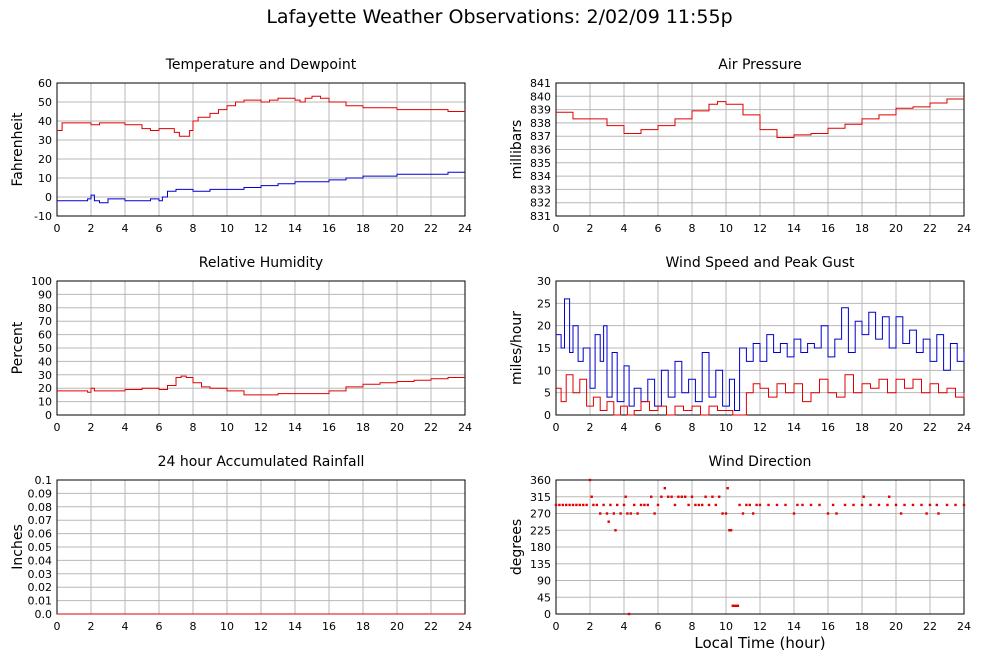  What do you see at coordinates (760, 263) in the screenshot?
I see `chart-title: Wind Speed and Peak Gust` at bounding box center [760, 263].